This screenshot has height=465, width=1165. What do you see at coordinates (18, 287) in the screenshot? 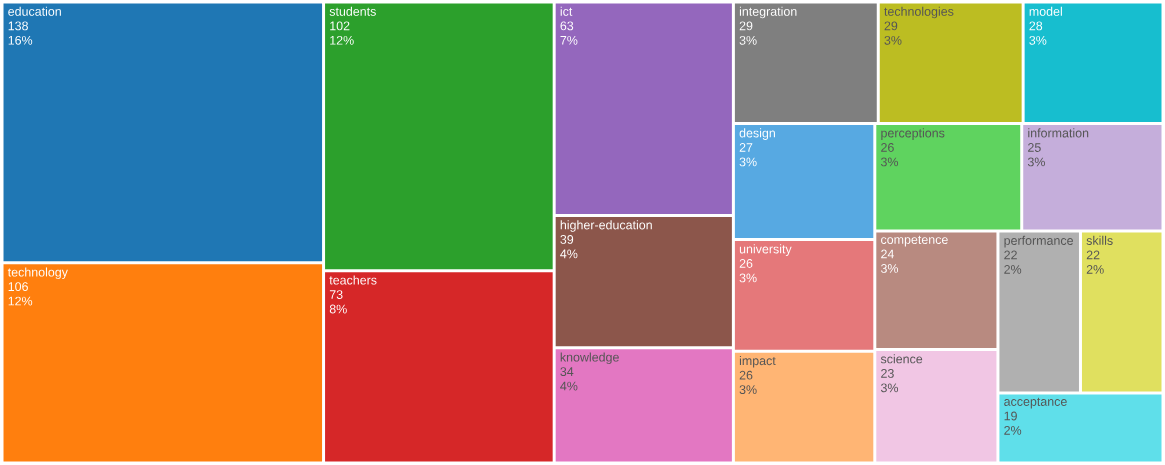
I see `data-label: 106` at bounding box center [18, 287].